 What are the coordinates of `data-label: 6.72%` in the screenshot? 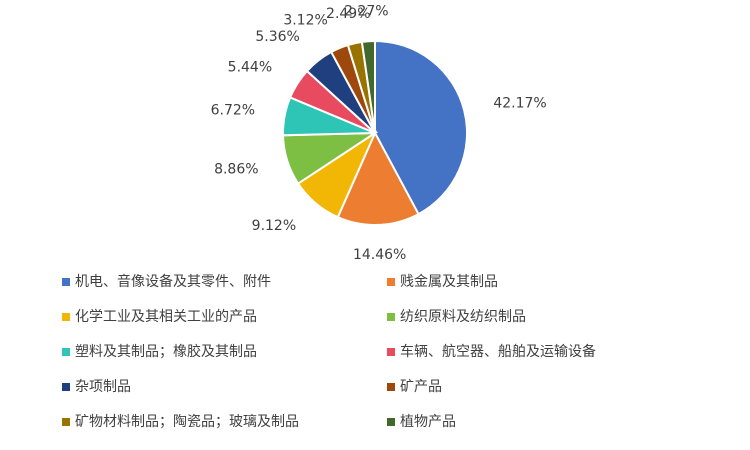 It's located at (233, 110).